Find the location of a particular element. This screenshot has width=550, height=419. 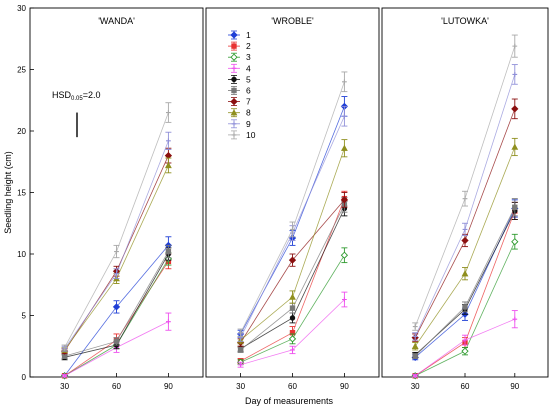

y-tick-label: 15 is located at coordinates (21, 193).